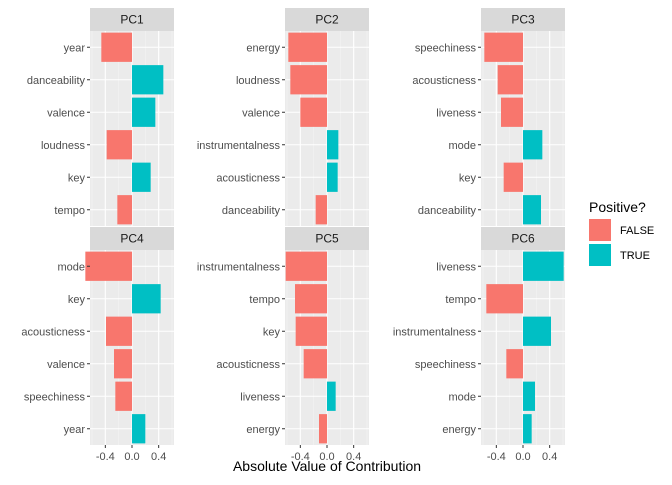 The image size is (672, 485). I want to click on facet-title: PC5, so click(327, 239).